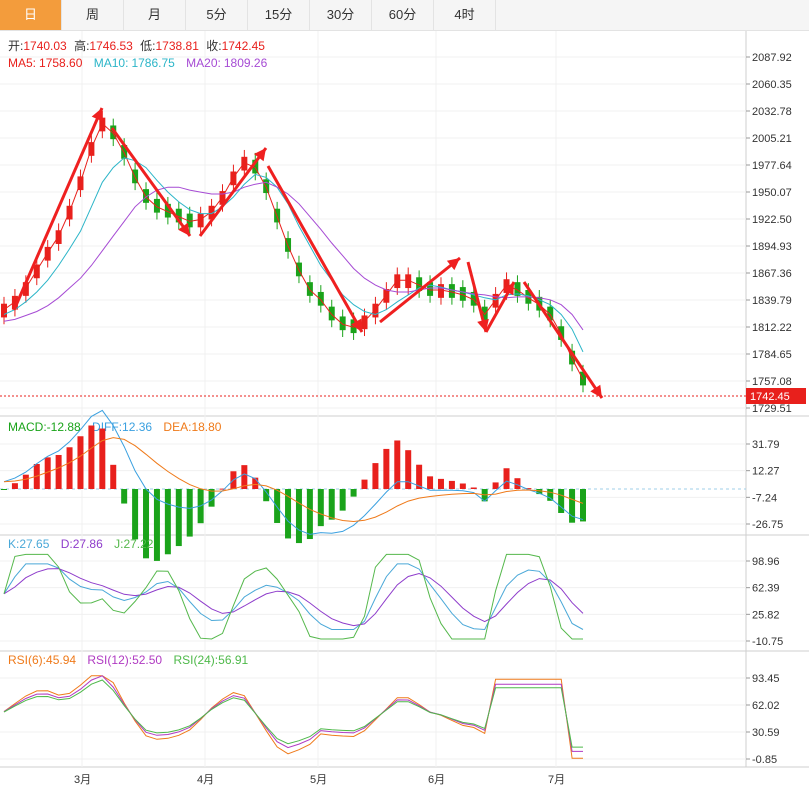 The width and height of the screenshot is (809, 798). Describe the element at coordinates (31, 15) in the screenshot. I see `tab-0: 日` at that location.